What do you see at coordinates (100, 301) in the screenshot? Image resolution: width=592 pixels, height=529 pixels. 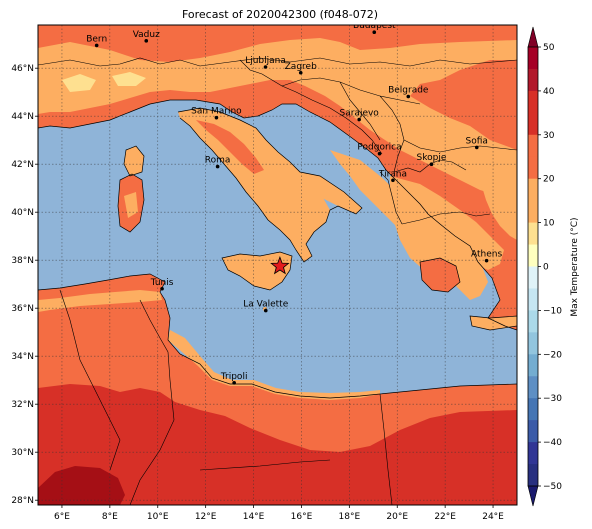 I see `tunisia-light-band` at bounding box center [100, 301].